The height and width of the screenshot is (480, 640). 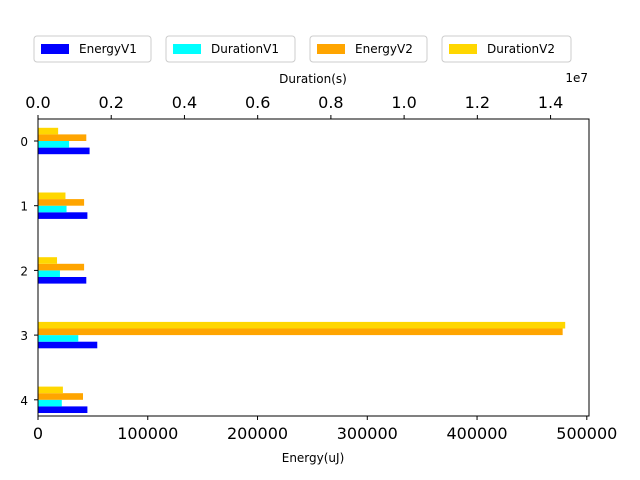 What do you see at coordinates (24, 401) in the screenshot?
I see `y-tick-label: 4` at bounding box center [24, 401].